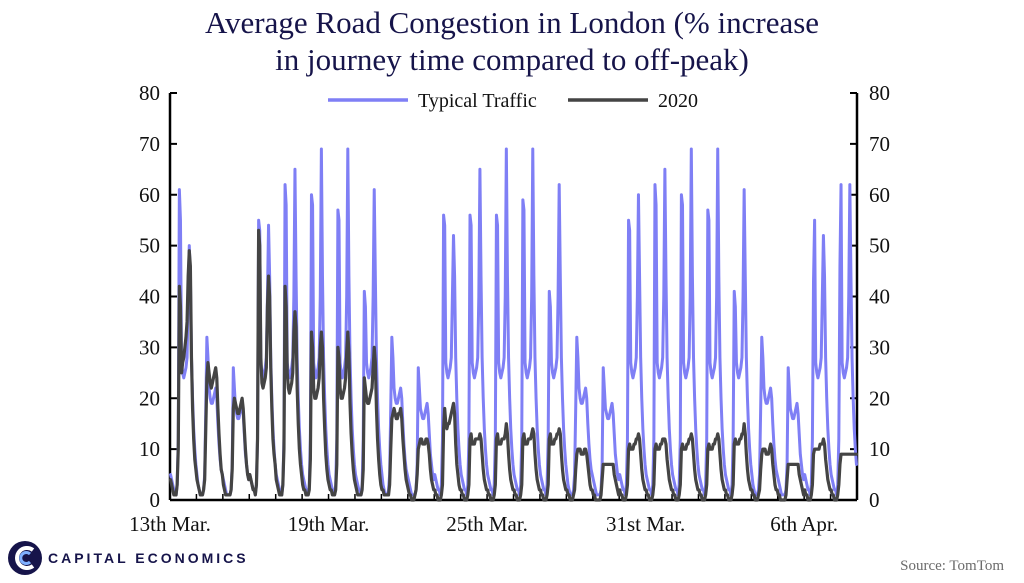  I want to click on y-tick-label-right: 50, so click(879, 246).